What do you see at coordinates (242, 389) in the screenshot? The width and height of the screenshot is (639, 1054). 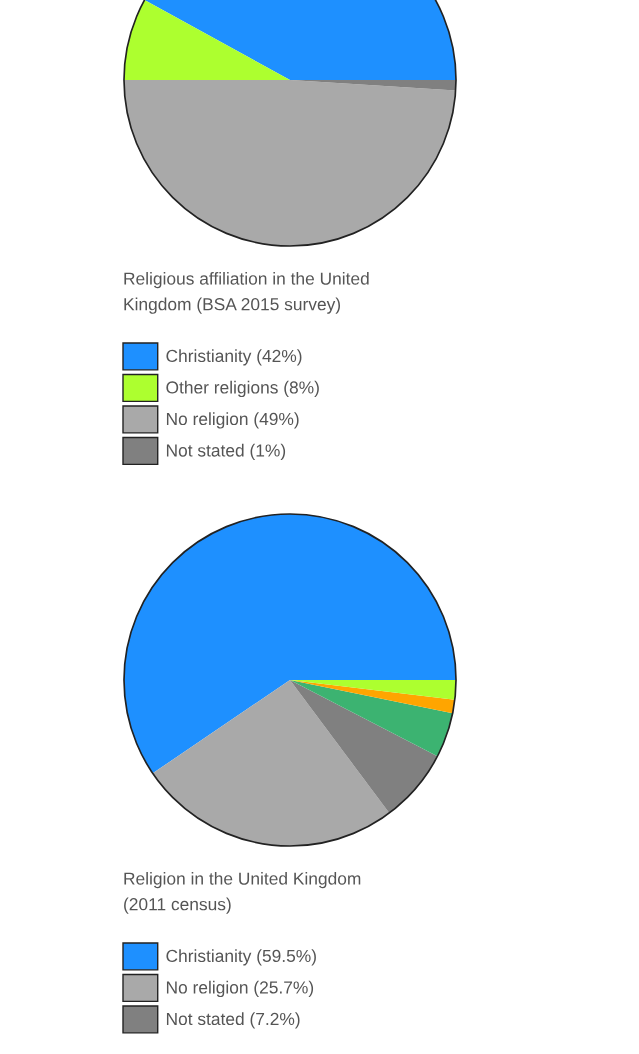 I see `legend-label: Other religions (8%)` at bounding box center [242, 389].